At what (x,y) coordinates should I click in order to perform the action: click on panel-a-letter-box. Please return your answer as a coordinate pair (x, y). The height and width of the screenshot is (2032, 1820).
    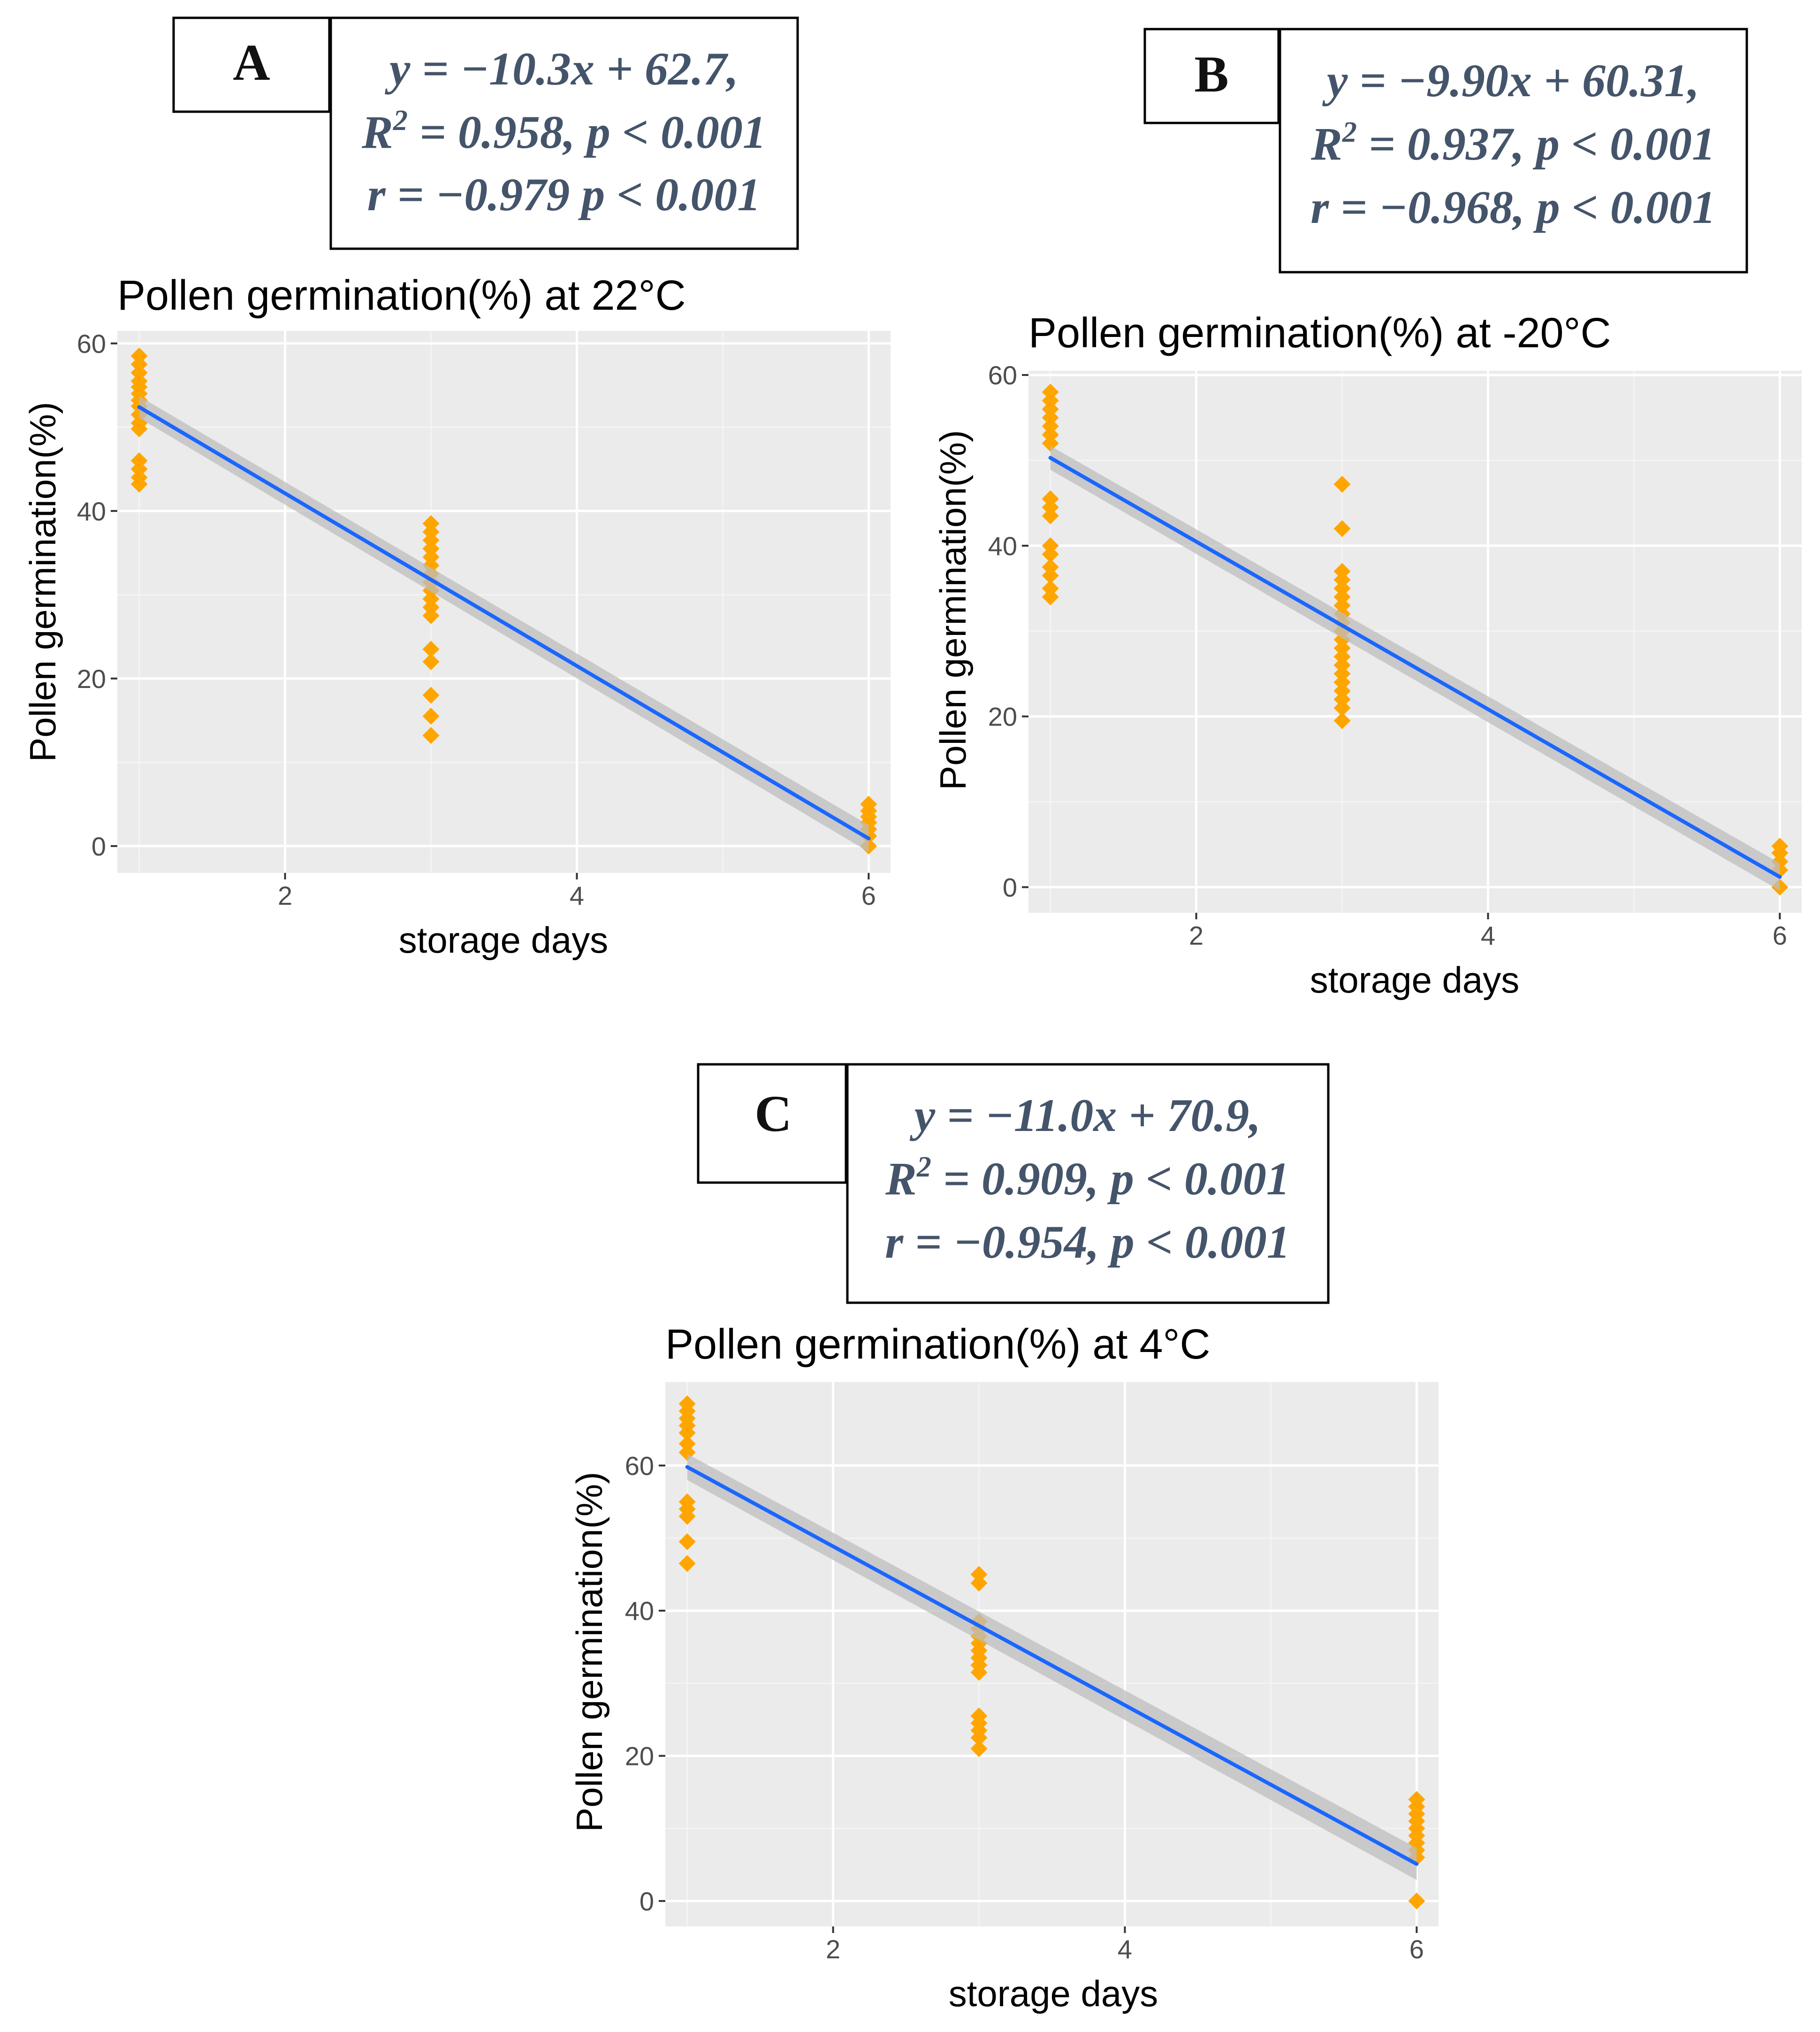
    Looking at the image, I should click on (251, 64).